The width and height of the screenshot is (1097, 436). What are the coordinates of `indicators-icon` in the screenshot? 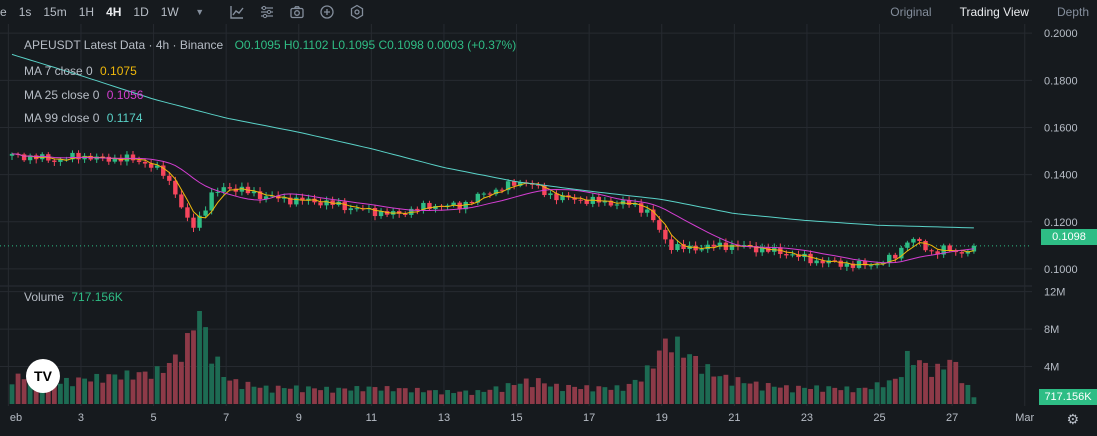 It's located at (237, 12).